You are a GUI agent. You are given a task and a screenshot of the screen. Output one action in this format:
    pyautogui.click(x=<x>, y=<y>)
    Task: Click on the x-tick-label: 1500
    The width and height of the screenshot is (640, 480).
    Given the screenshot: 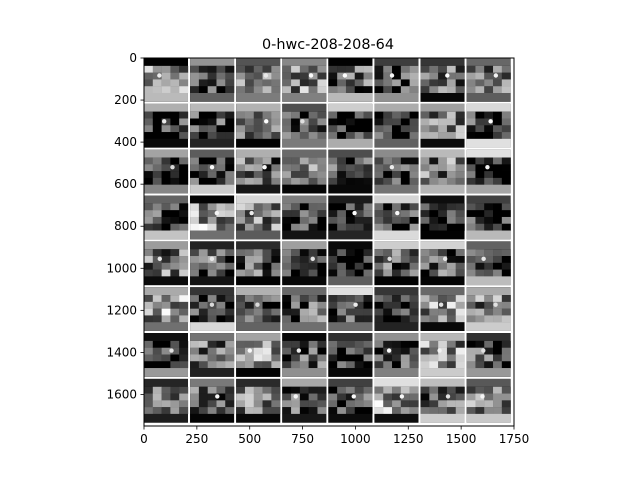 What is the action you would take?
    pyautogui.click(x=461, y=439)
    